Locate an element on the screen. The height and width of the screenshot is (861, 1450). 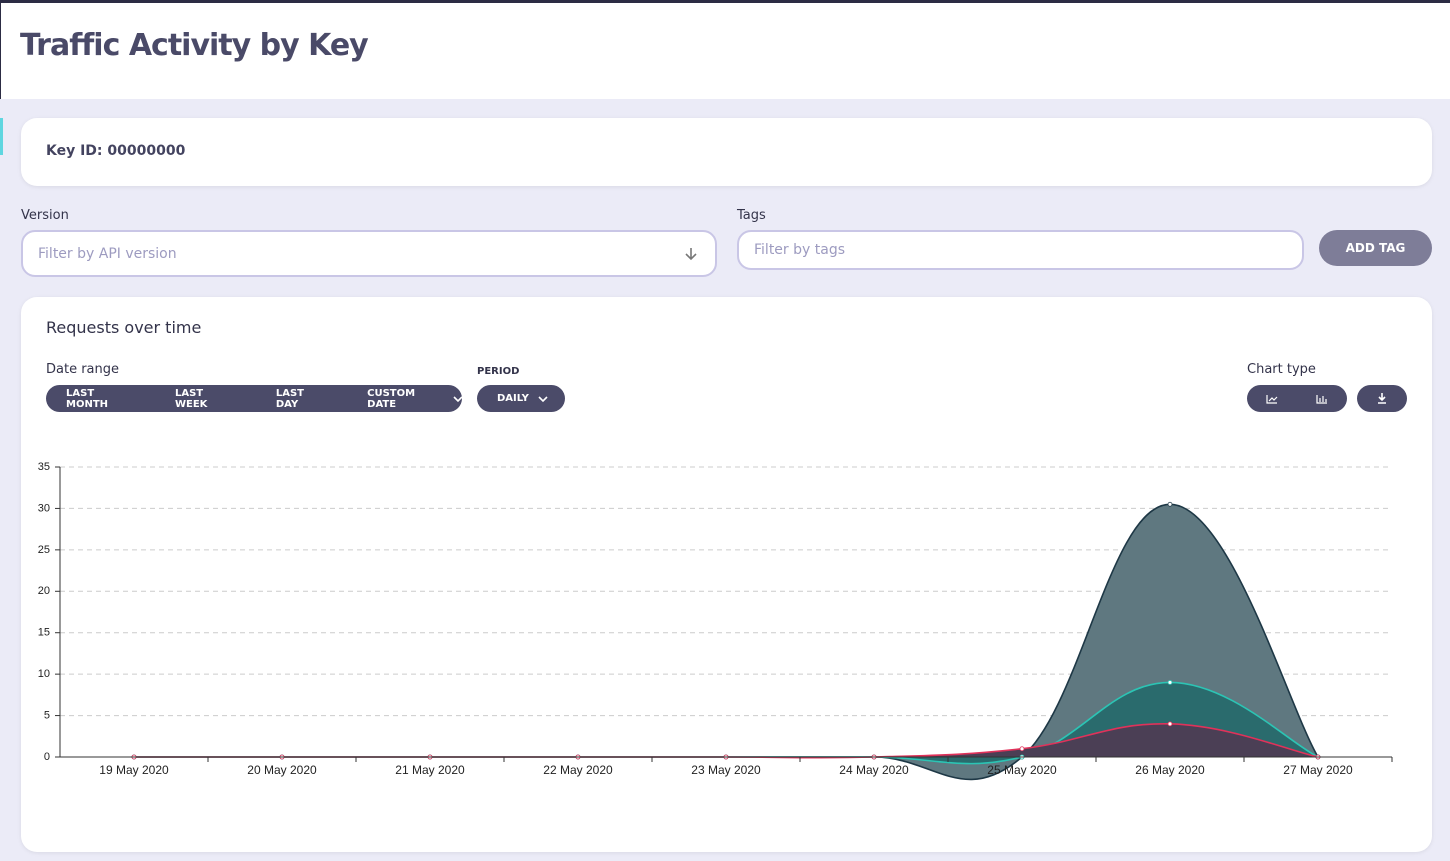
download-icon is located at coordinates (1382, 398).